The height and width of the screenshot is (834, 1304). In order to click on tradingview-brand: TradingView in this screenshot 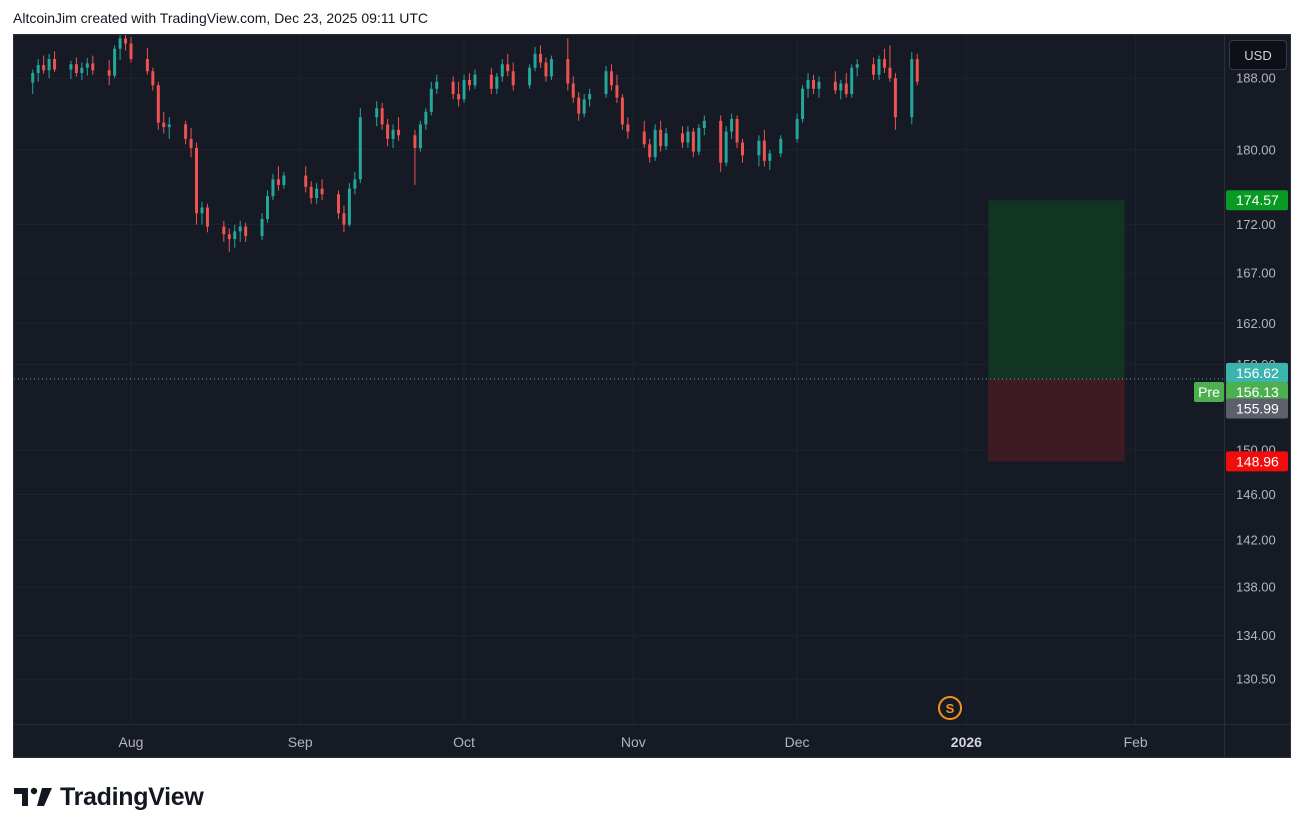, I will do `click(109, 797)`.